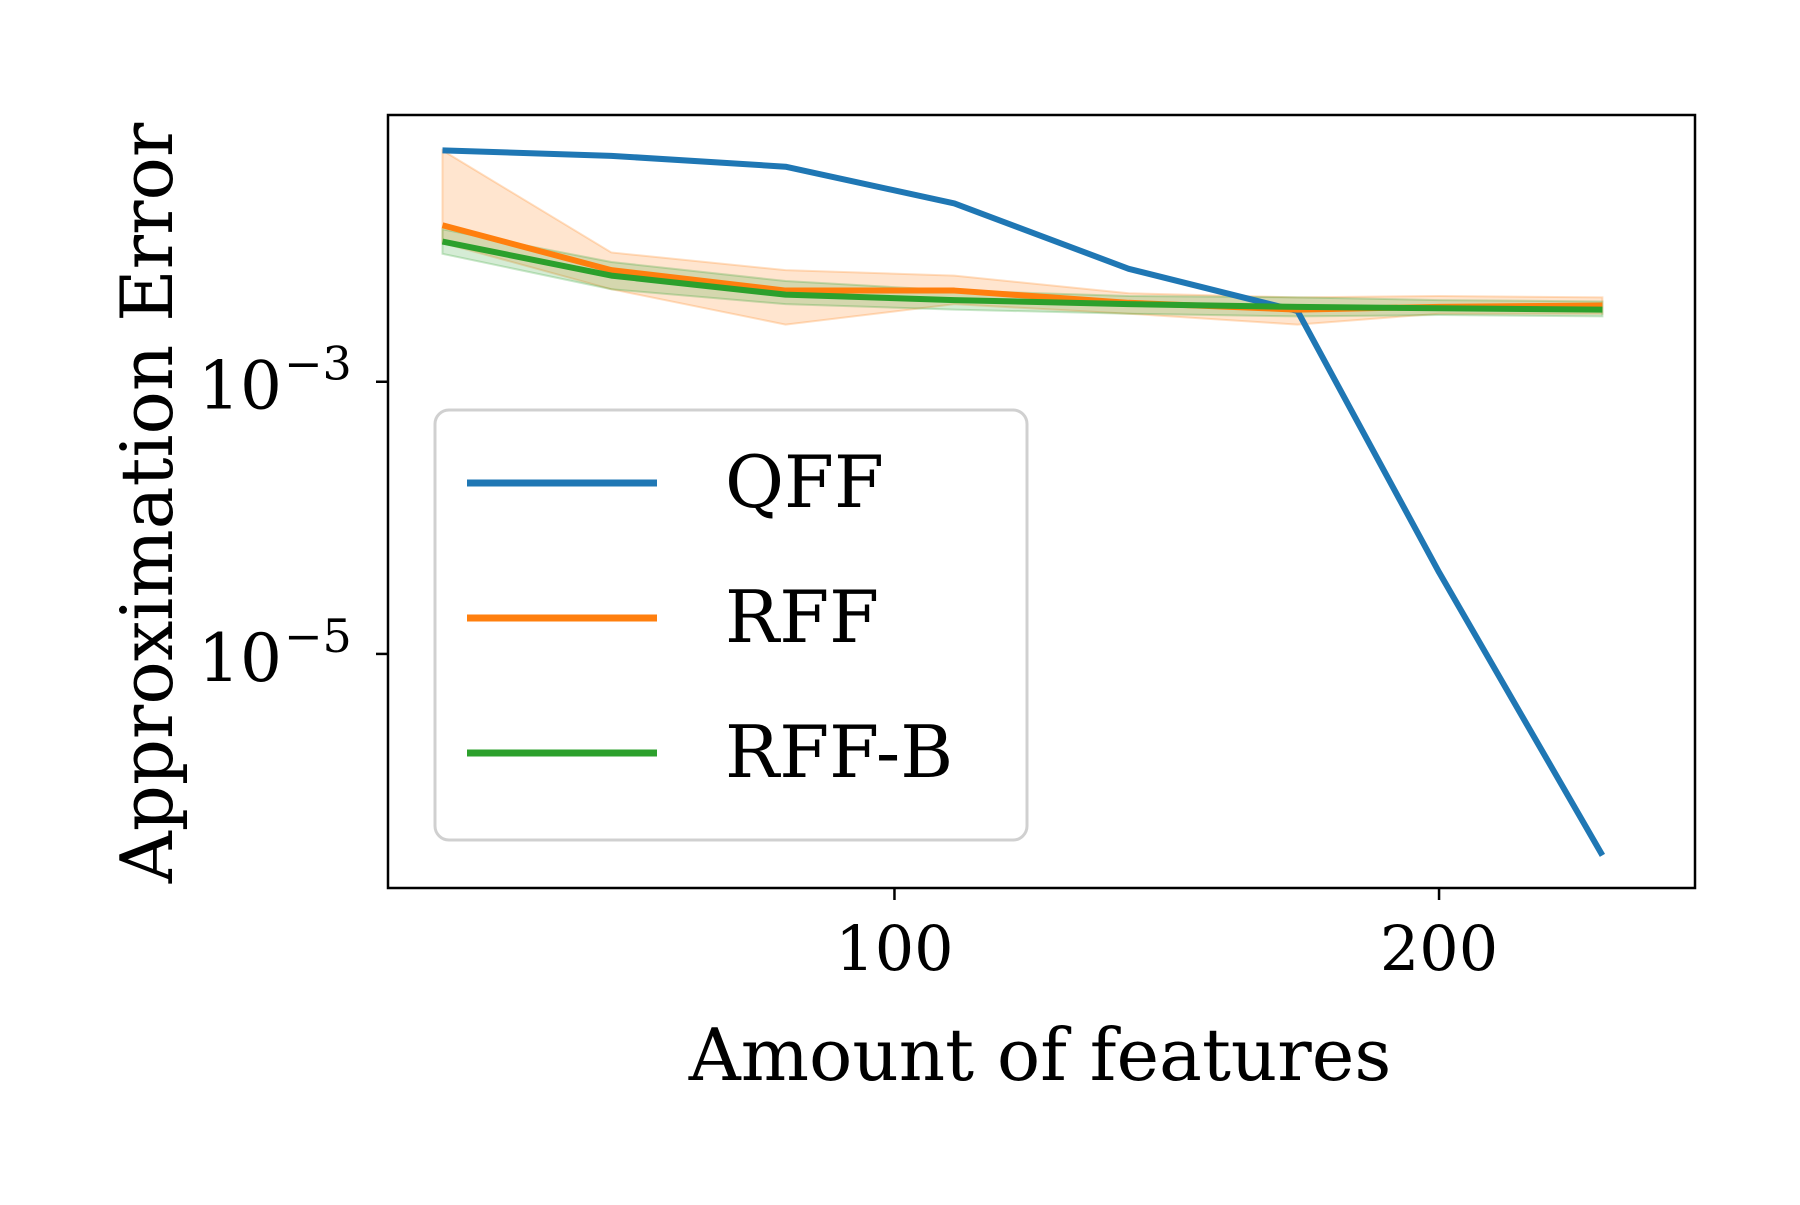  I want to click on series-line-rff-b, so click(1022, 275).